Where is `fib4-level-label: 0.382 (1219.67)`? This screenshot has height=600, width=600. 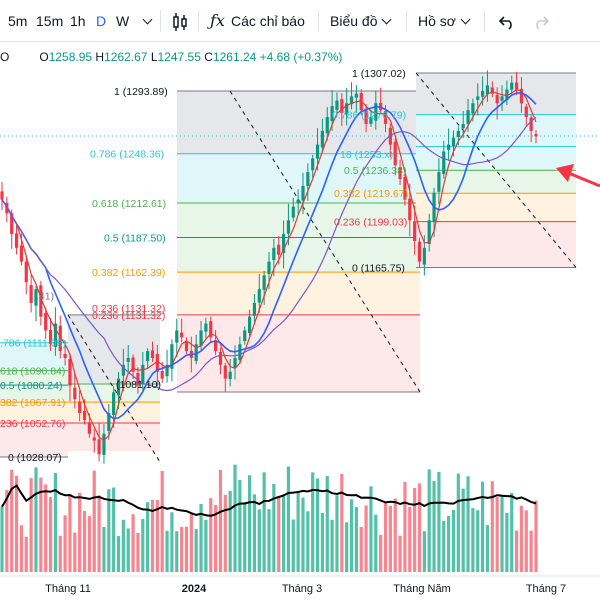 fib4-level-label: 0.382 (1219.67) is located at coordinates (371, 194).